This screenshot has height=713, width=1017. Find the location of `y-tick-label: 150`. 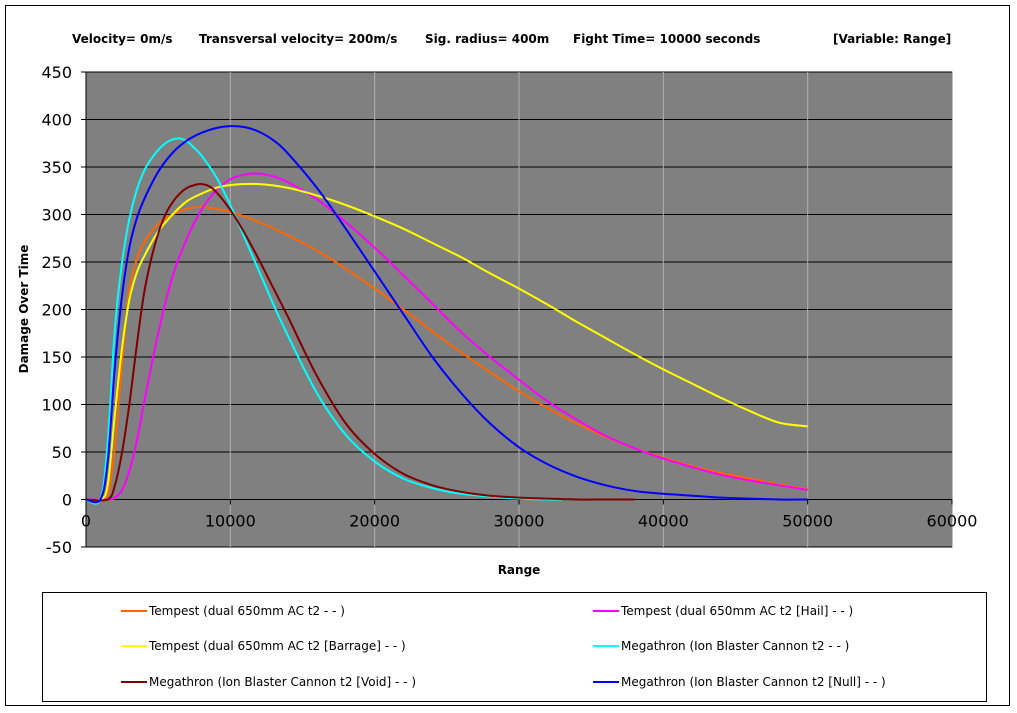

y-tick-label: 150 is located at coordinates (56, 357).